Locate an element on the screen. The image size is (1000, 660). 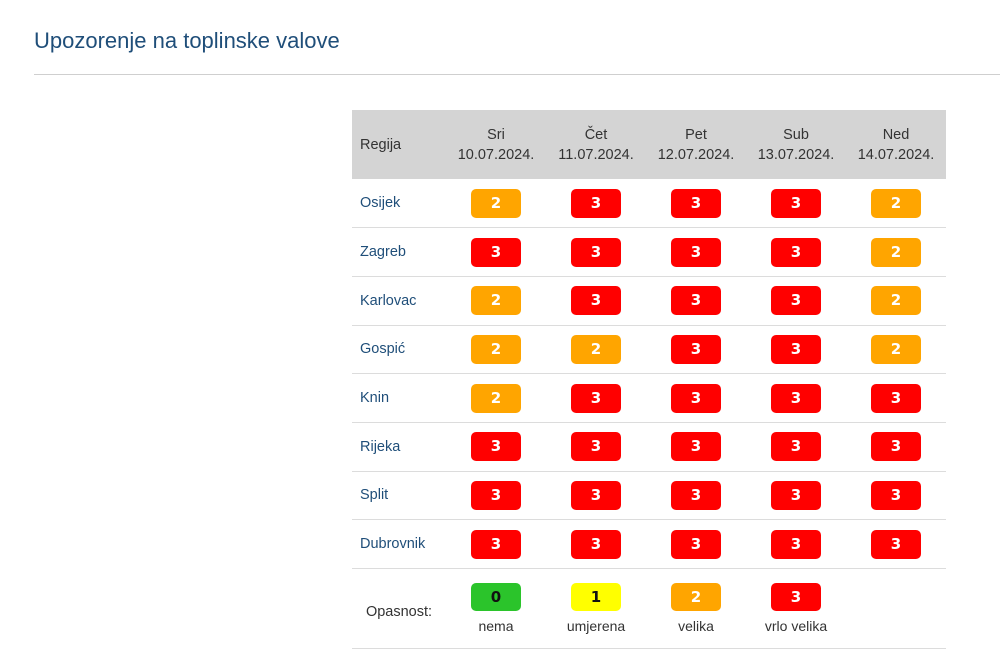
region-name: Karlovac is located at coordinates (399, 301).